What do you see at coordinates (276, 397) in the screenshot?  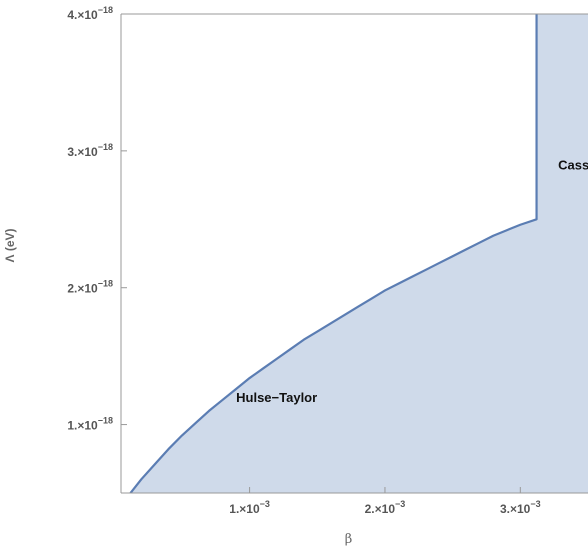 I see `region-label-0: Hulse−Taylor` at bounding box center [276, 397].